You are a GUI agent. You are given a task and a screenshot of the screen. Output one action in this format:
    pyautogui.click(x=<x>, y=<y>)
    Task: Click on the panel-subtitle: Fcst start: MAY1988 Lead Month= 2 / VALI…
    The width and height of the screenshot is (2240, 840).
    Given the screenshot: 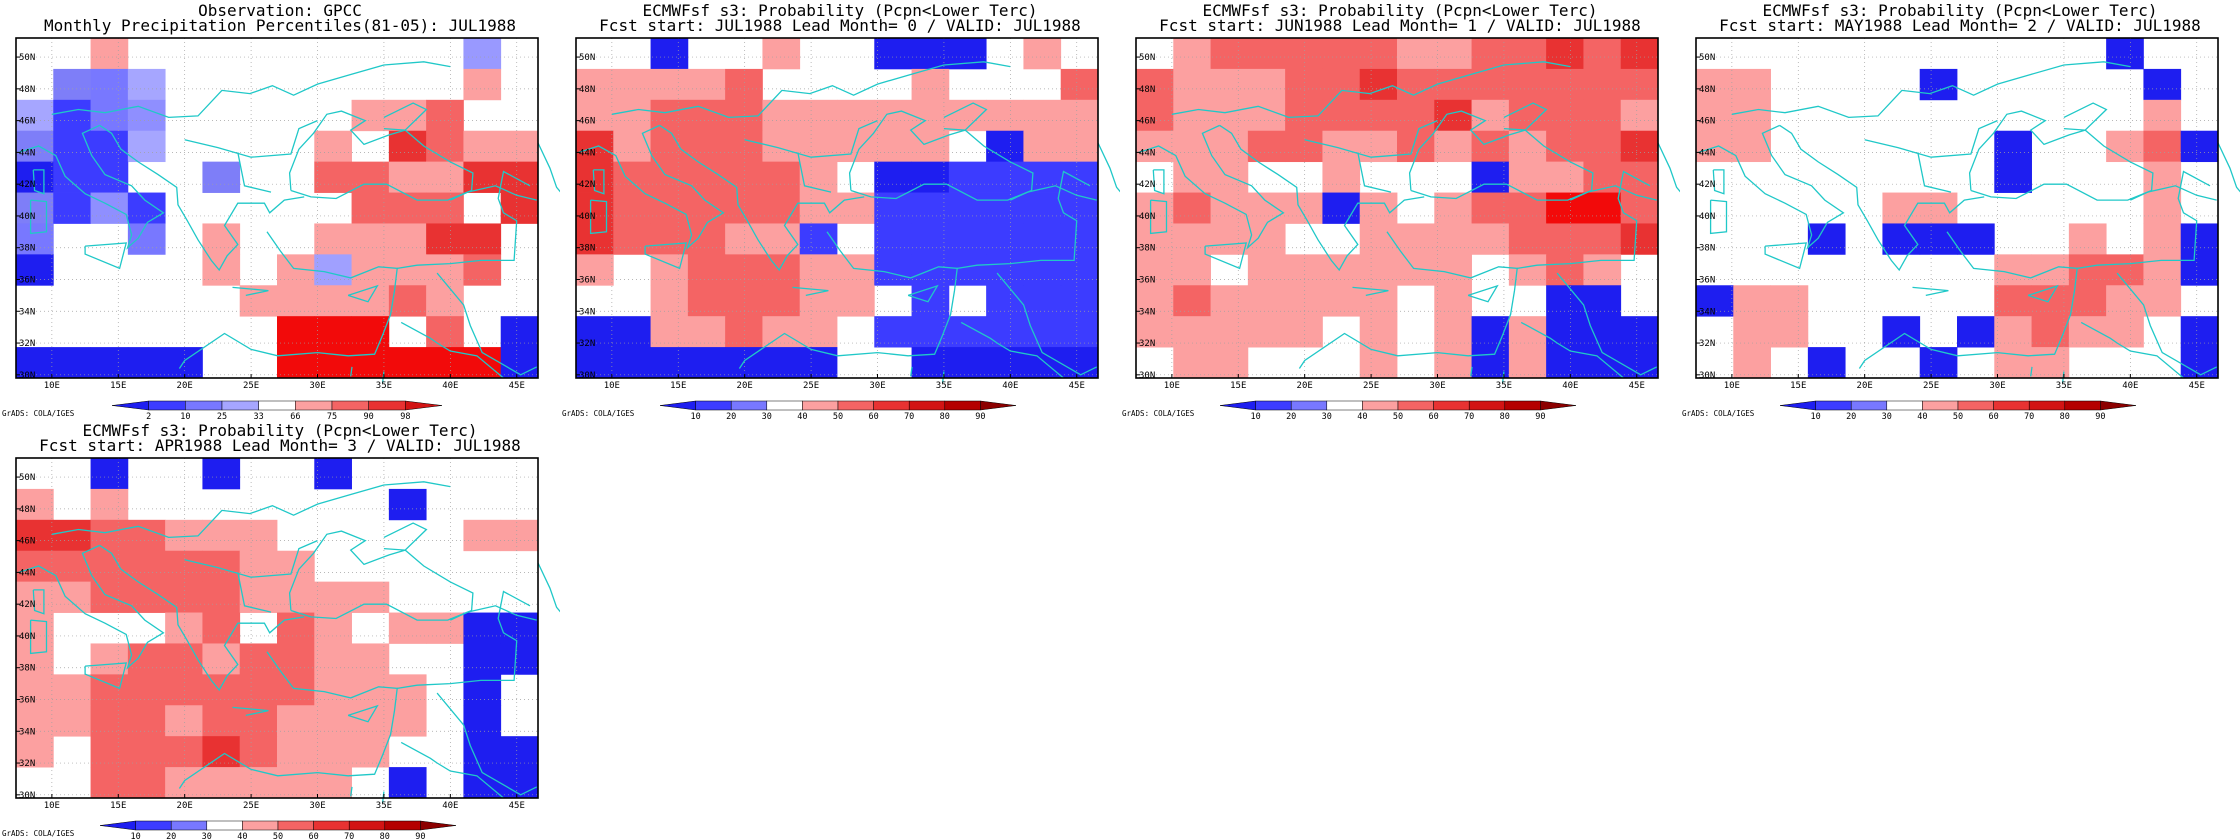 What is the action you would take?
    pyautogui.click(x=1960, y=25)
    